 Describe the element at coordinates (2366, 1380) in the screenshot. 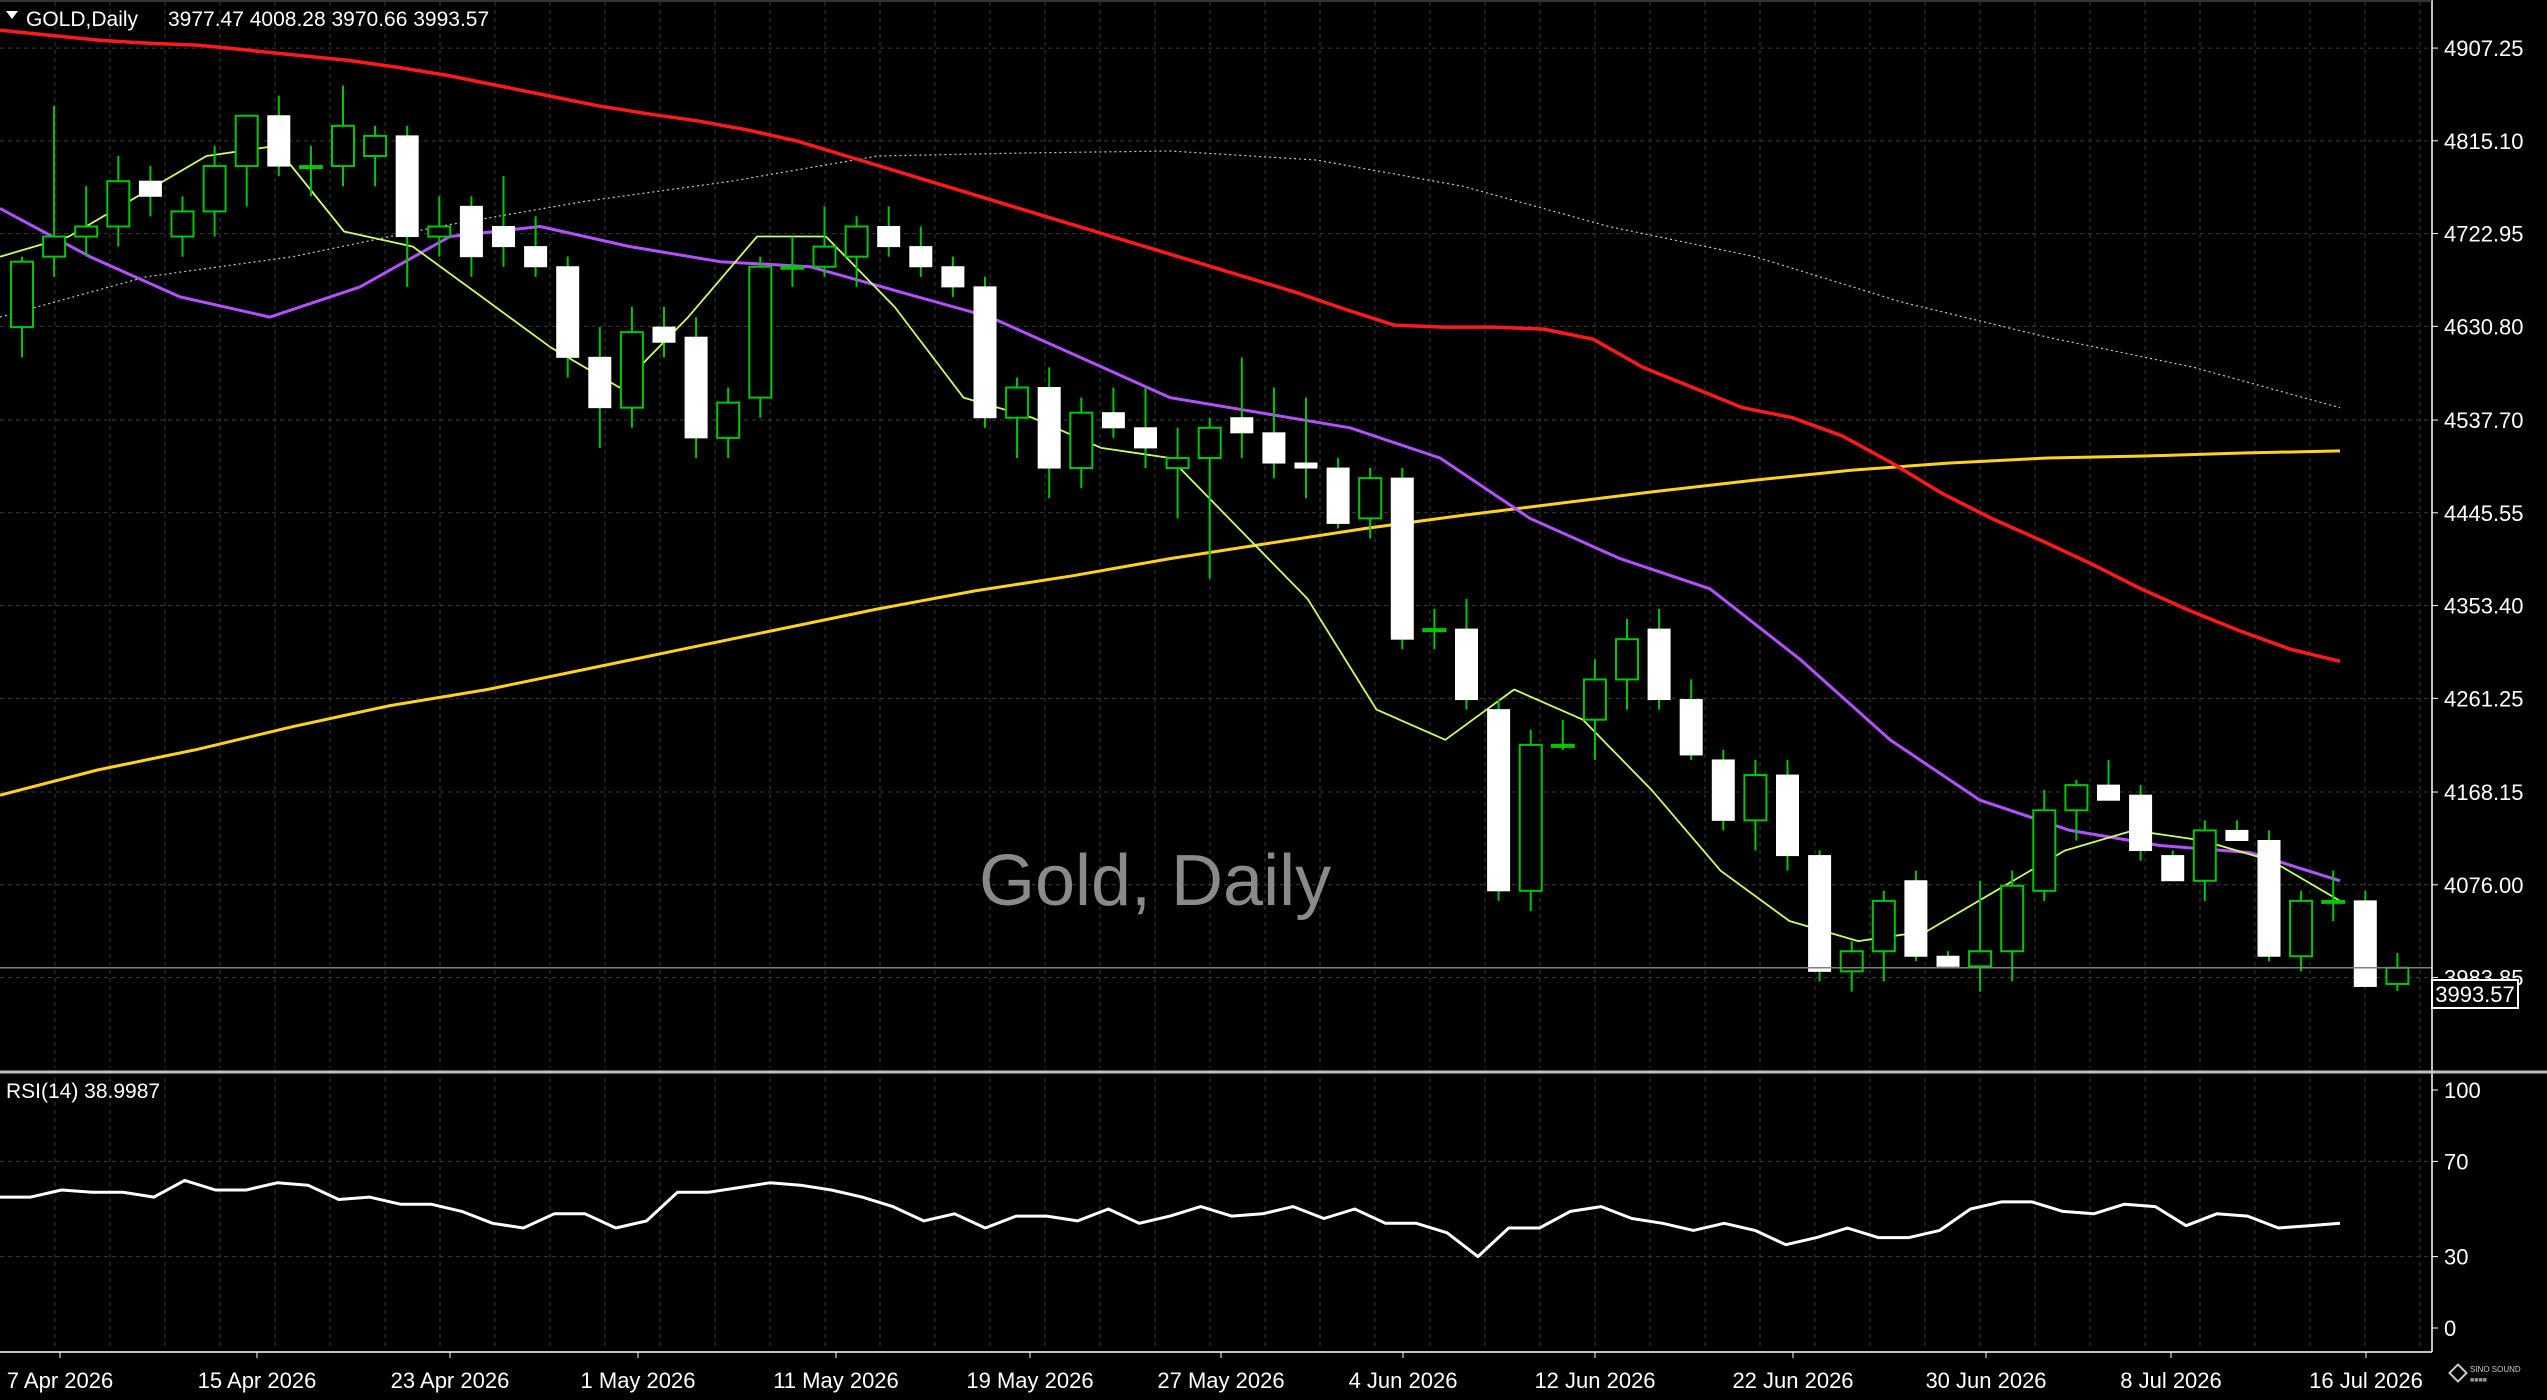

I see `x-tick-label: 16 Jul 2026` at that location.